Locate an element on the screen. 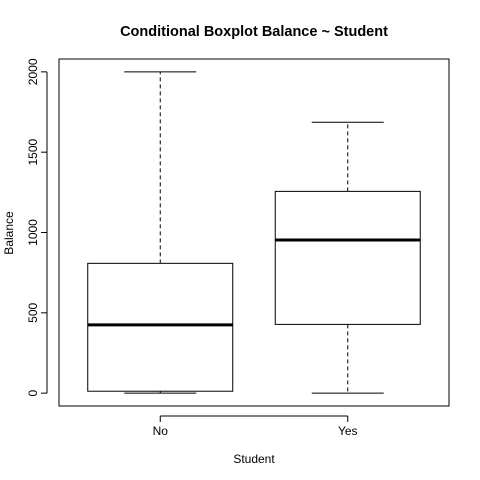  y-tick-label: 2000 is located at coordinates (33, 71).